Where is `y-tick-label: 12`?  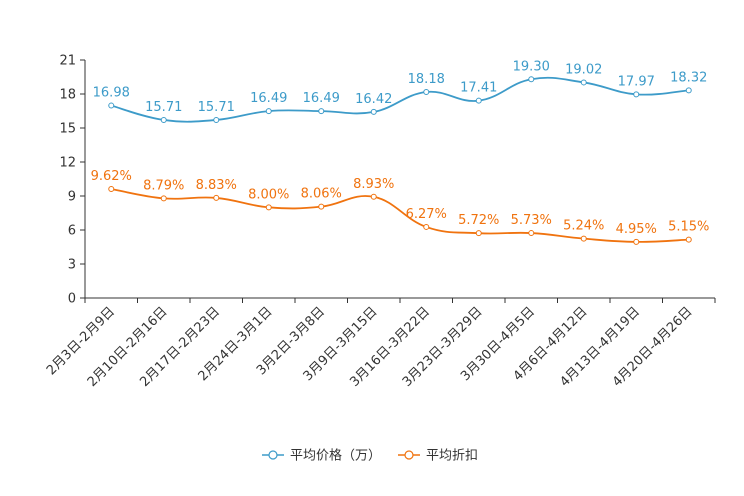 y-tick-label: 12 is located at coordinates (67, 163).